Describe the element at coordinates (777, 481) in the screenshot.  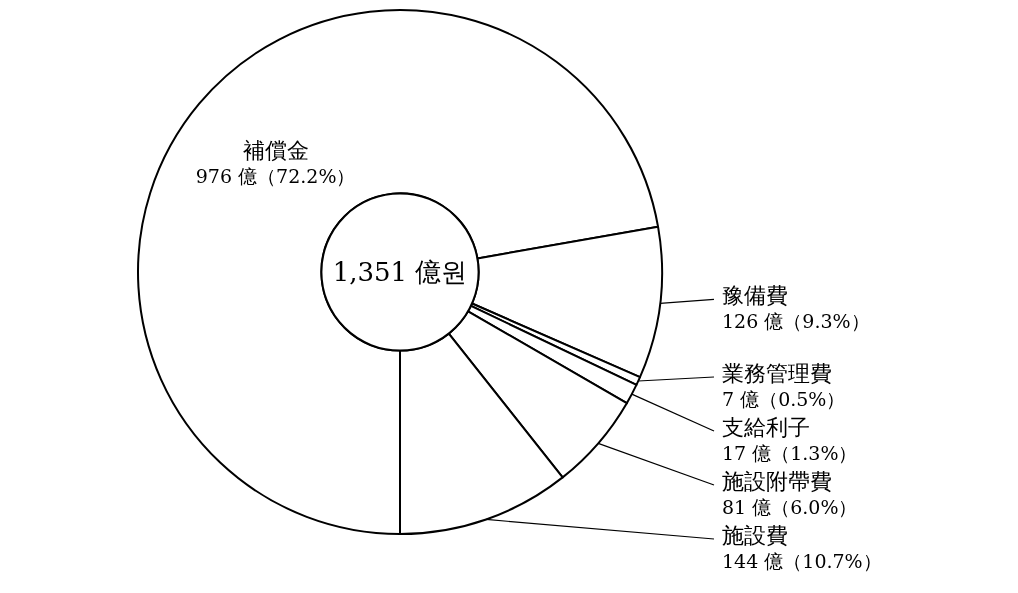
I see `slice-label: 施設附帶費` at that location.